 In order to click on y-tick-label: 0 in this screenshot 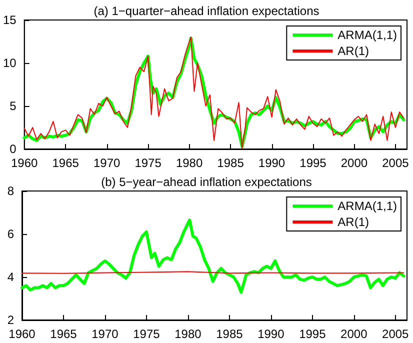, I will do `click(13, 149)`.